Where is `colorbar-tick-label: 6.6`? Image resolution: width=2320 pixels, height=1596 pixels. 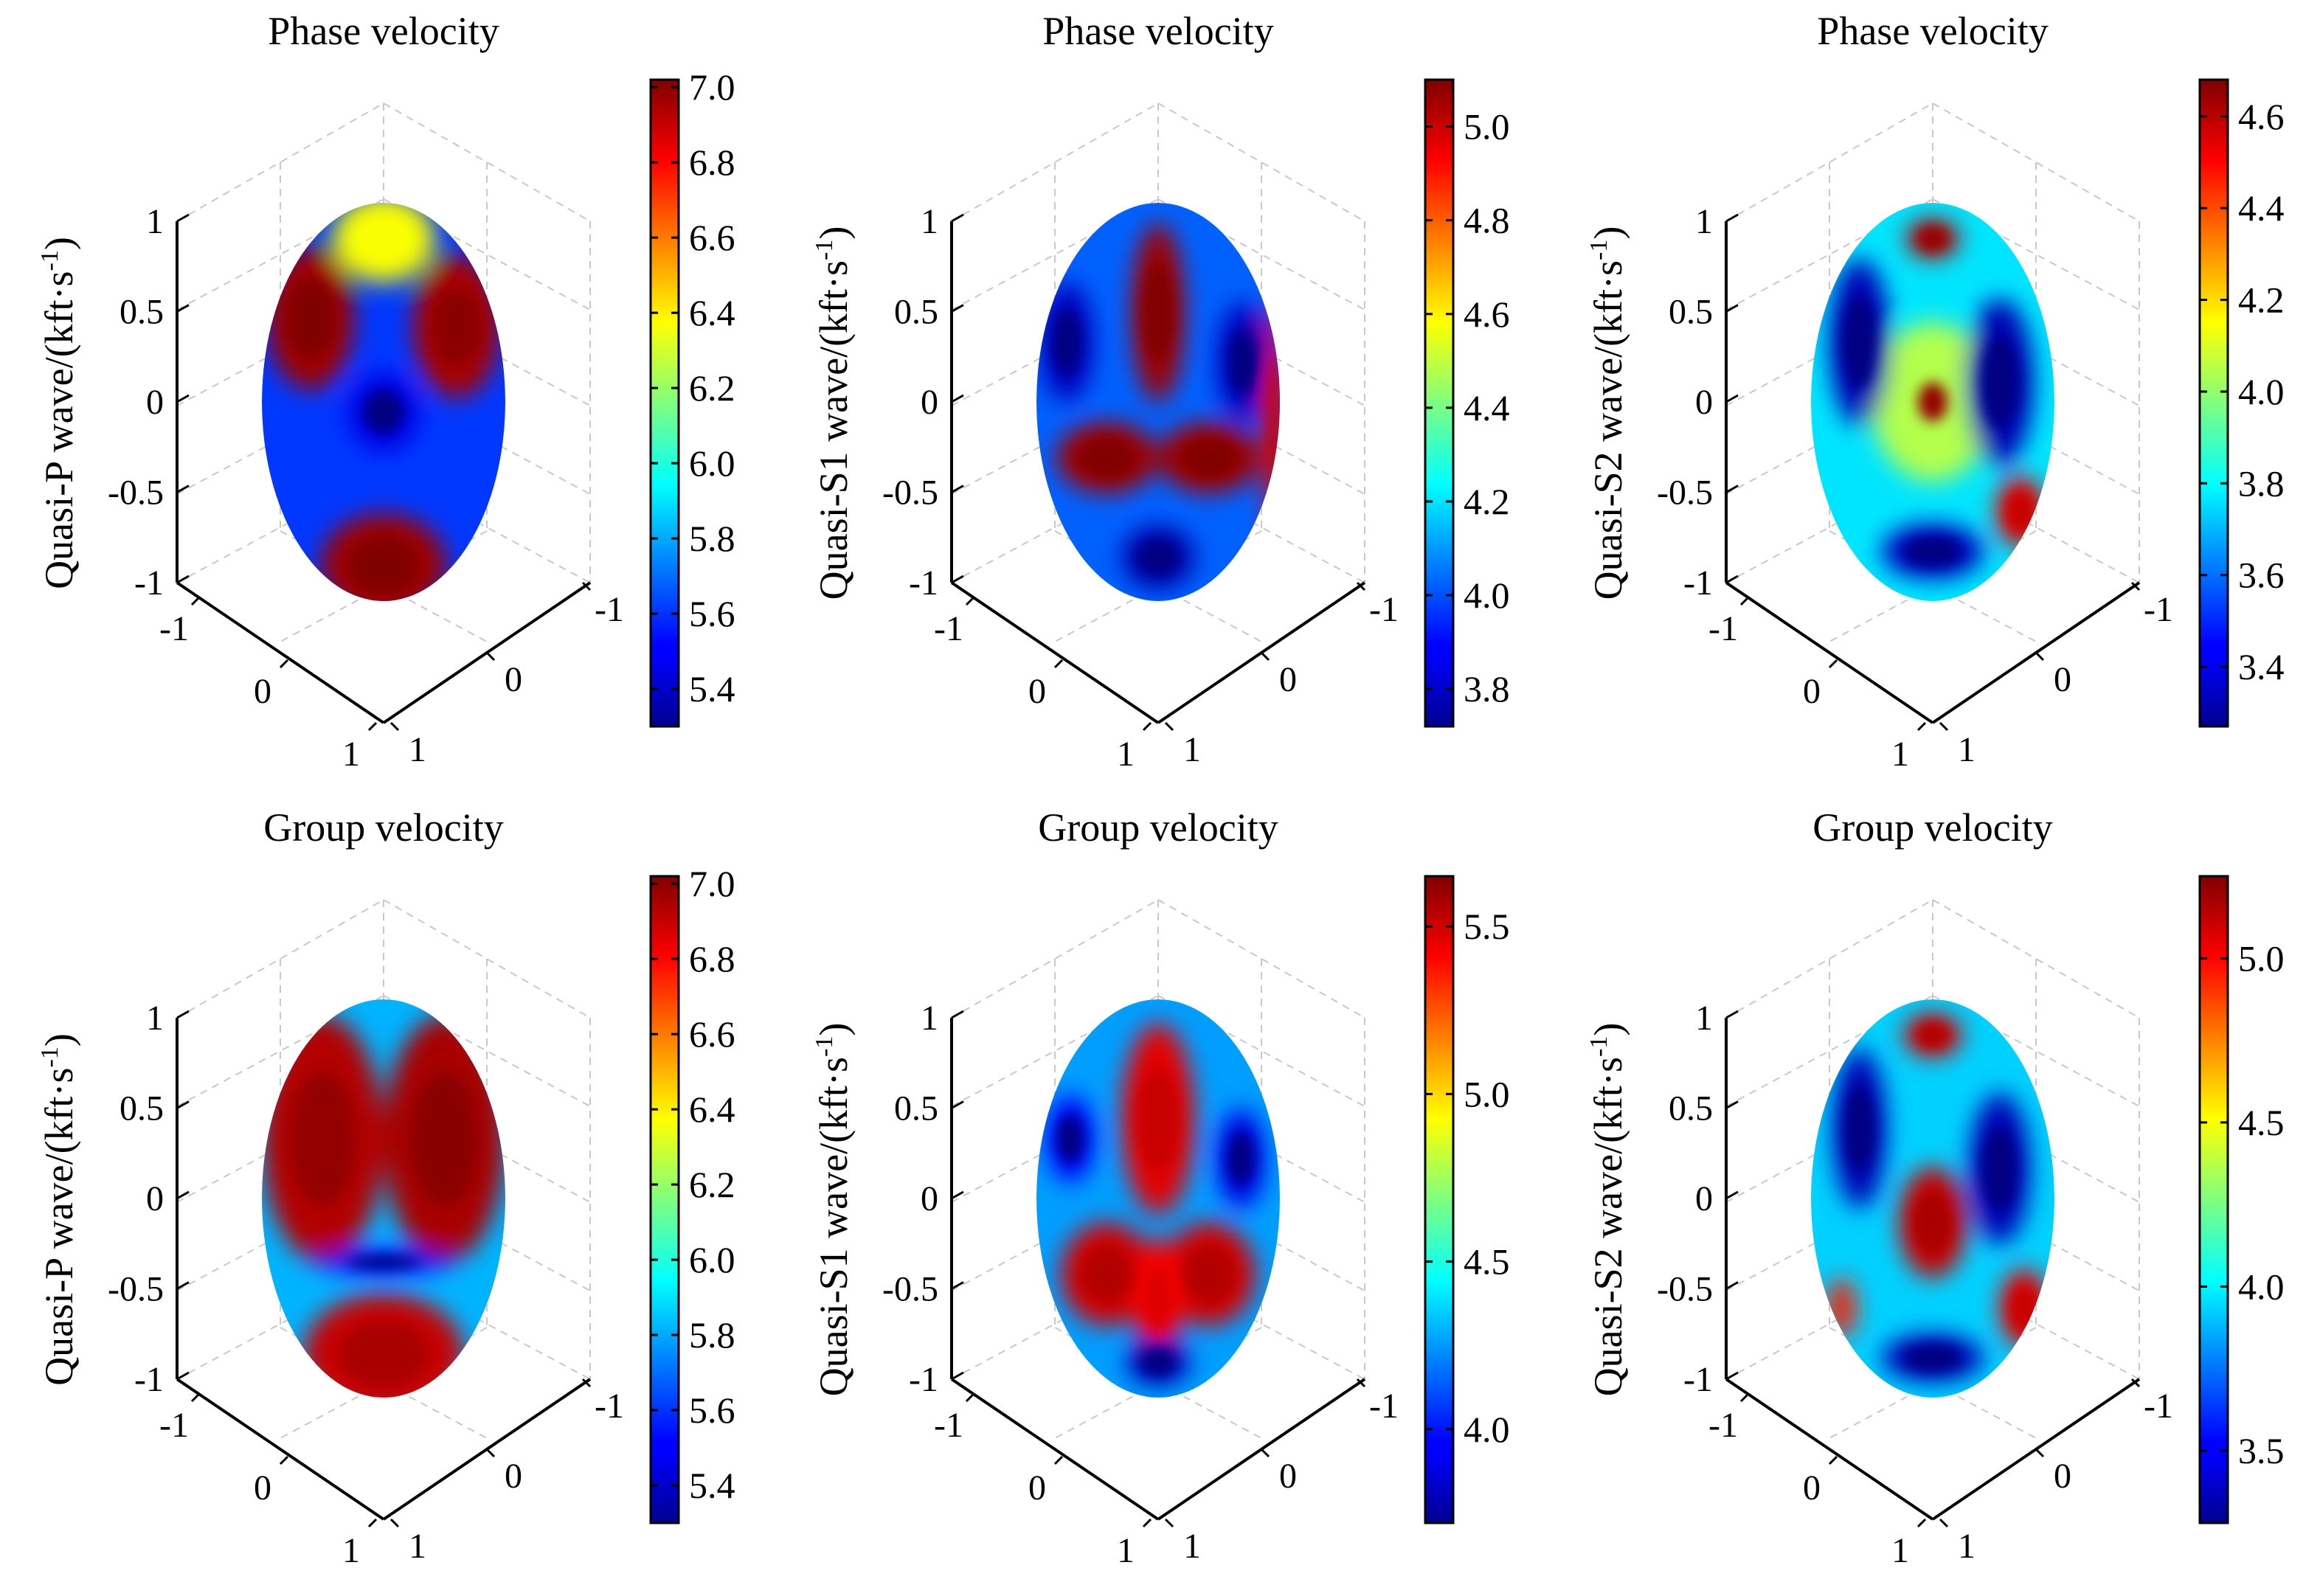
colorbar-tick-label: 6.6 is located at coordinates (712, 237).